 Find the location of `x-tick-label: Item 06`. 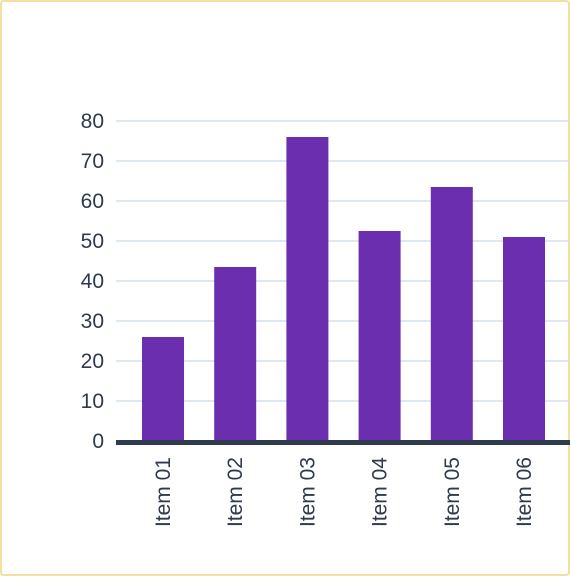

x-tick-label: Item 06 is located at coordinates (524, 492).